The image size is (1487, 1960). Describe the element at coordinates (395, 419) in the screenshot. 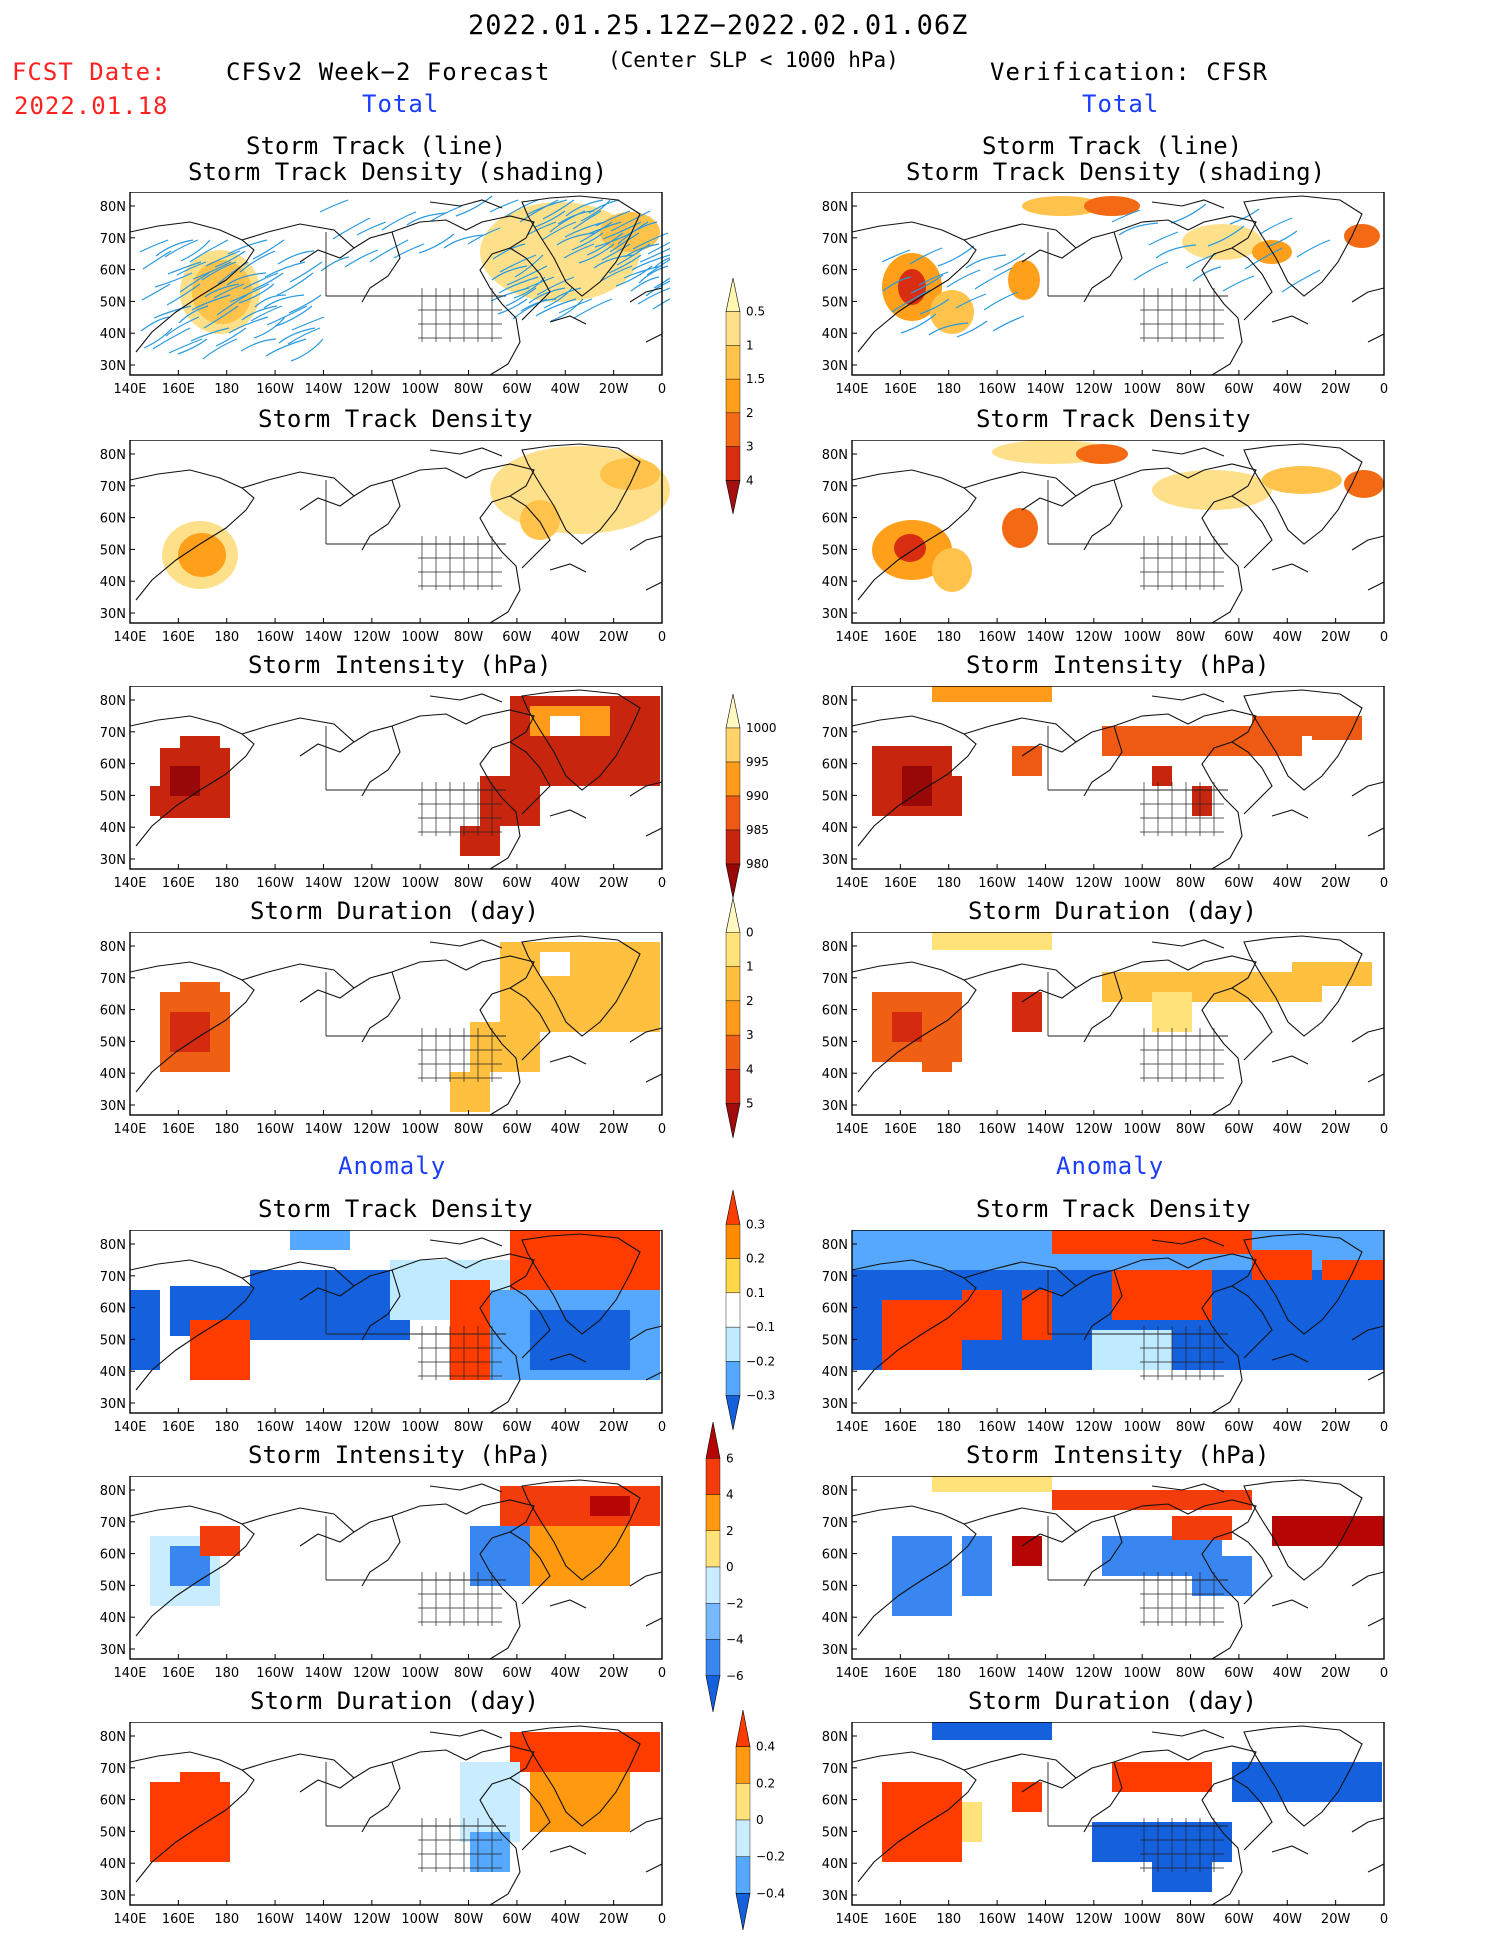

I see `title-density-fcst: Storm Track Density` at that location.